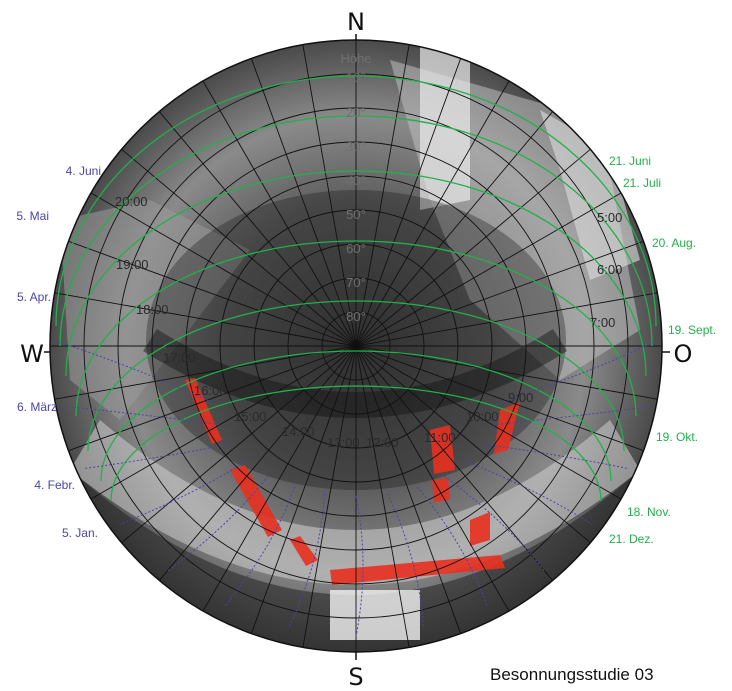 The width and height of the screenshot is (732, 691). Describe the element at coordinates (131, 201) in the screenshot. I see `time-label: 20:00` at that location.